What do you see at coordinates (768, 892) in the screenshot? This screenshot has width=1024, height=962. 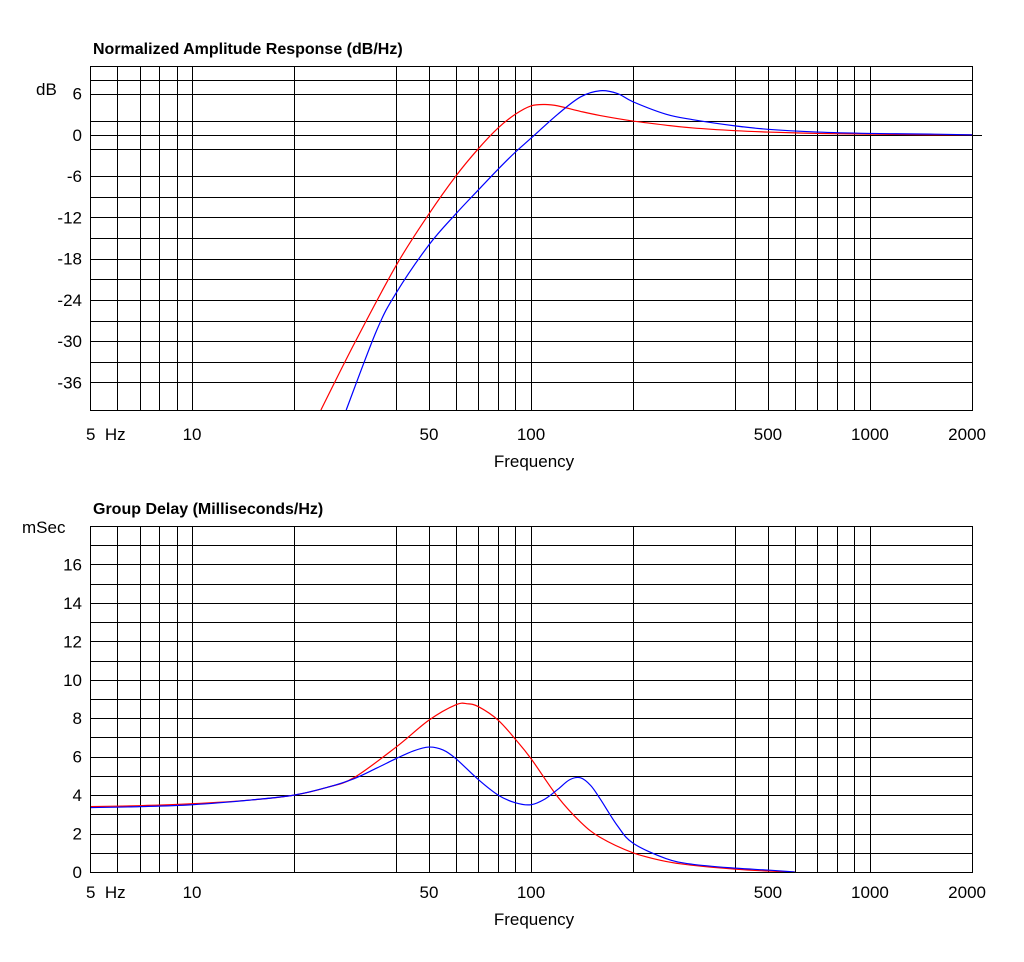 I see `group-delay-x-tick-500: 500` at bounding box center [768, 892].